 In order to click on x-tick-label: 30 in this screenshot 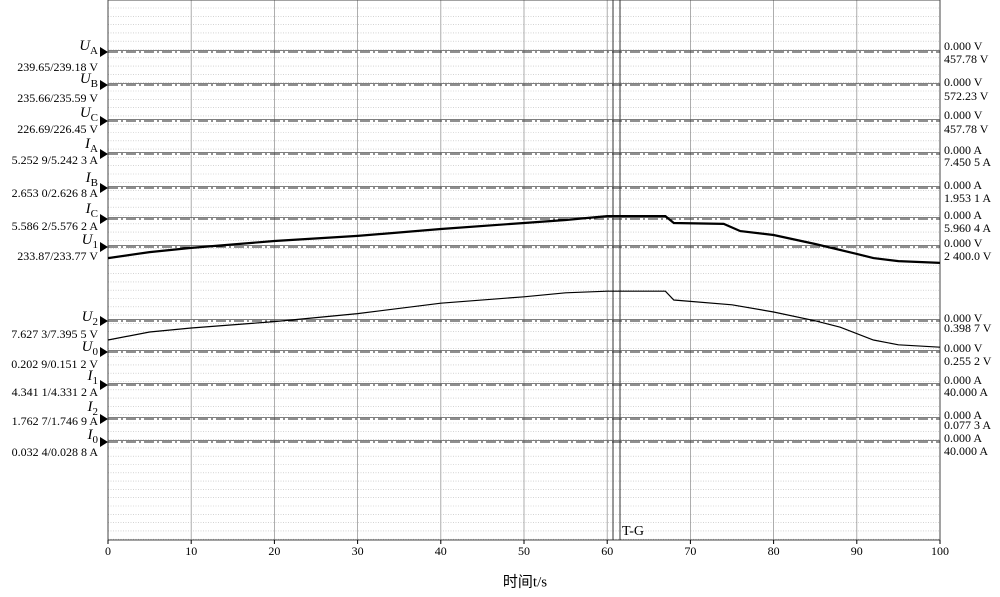, I will do `click(358, 551)`.